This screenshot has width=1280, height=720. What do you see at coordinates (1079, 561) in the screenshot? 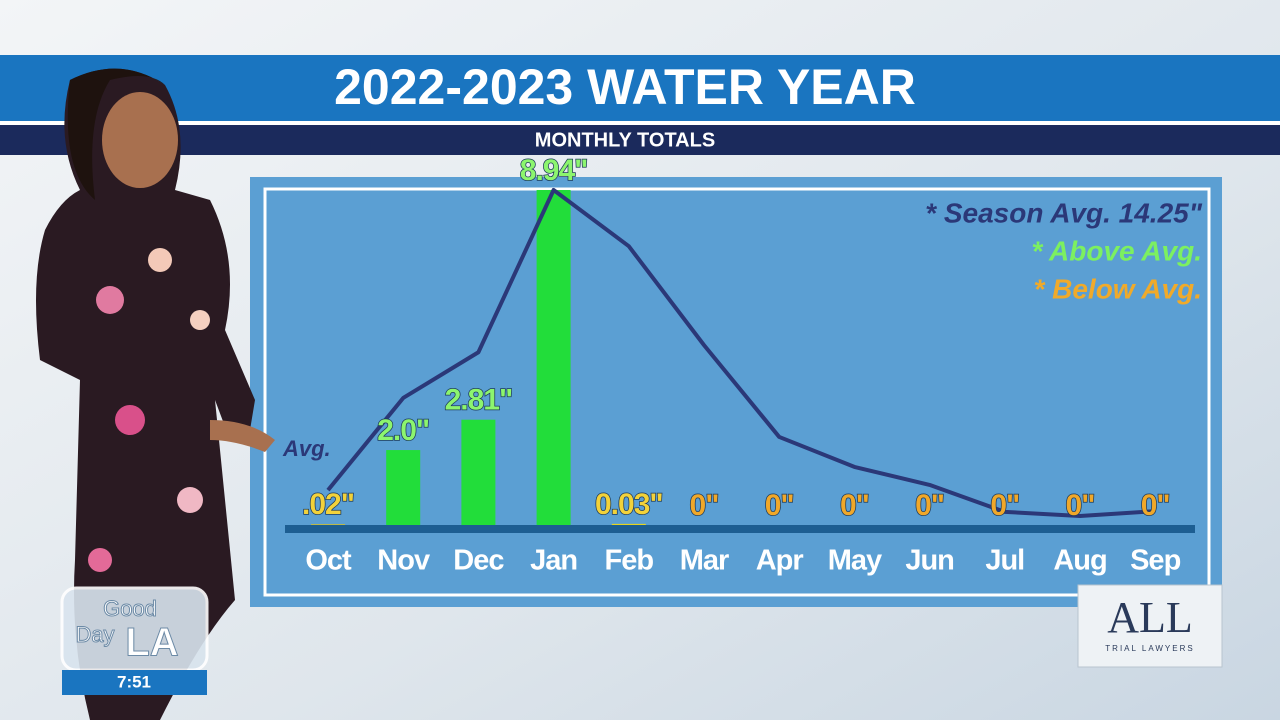
I see `x-tick-label: Aug` at bounding box center [1079, 561].